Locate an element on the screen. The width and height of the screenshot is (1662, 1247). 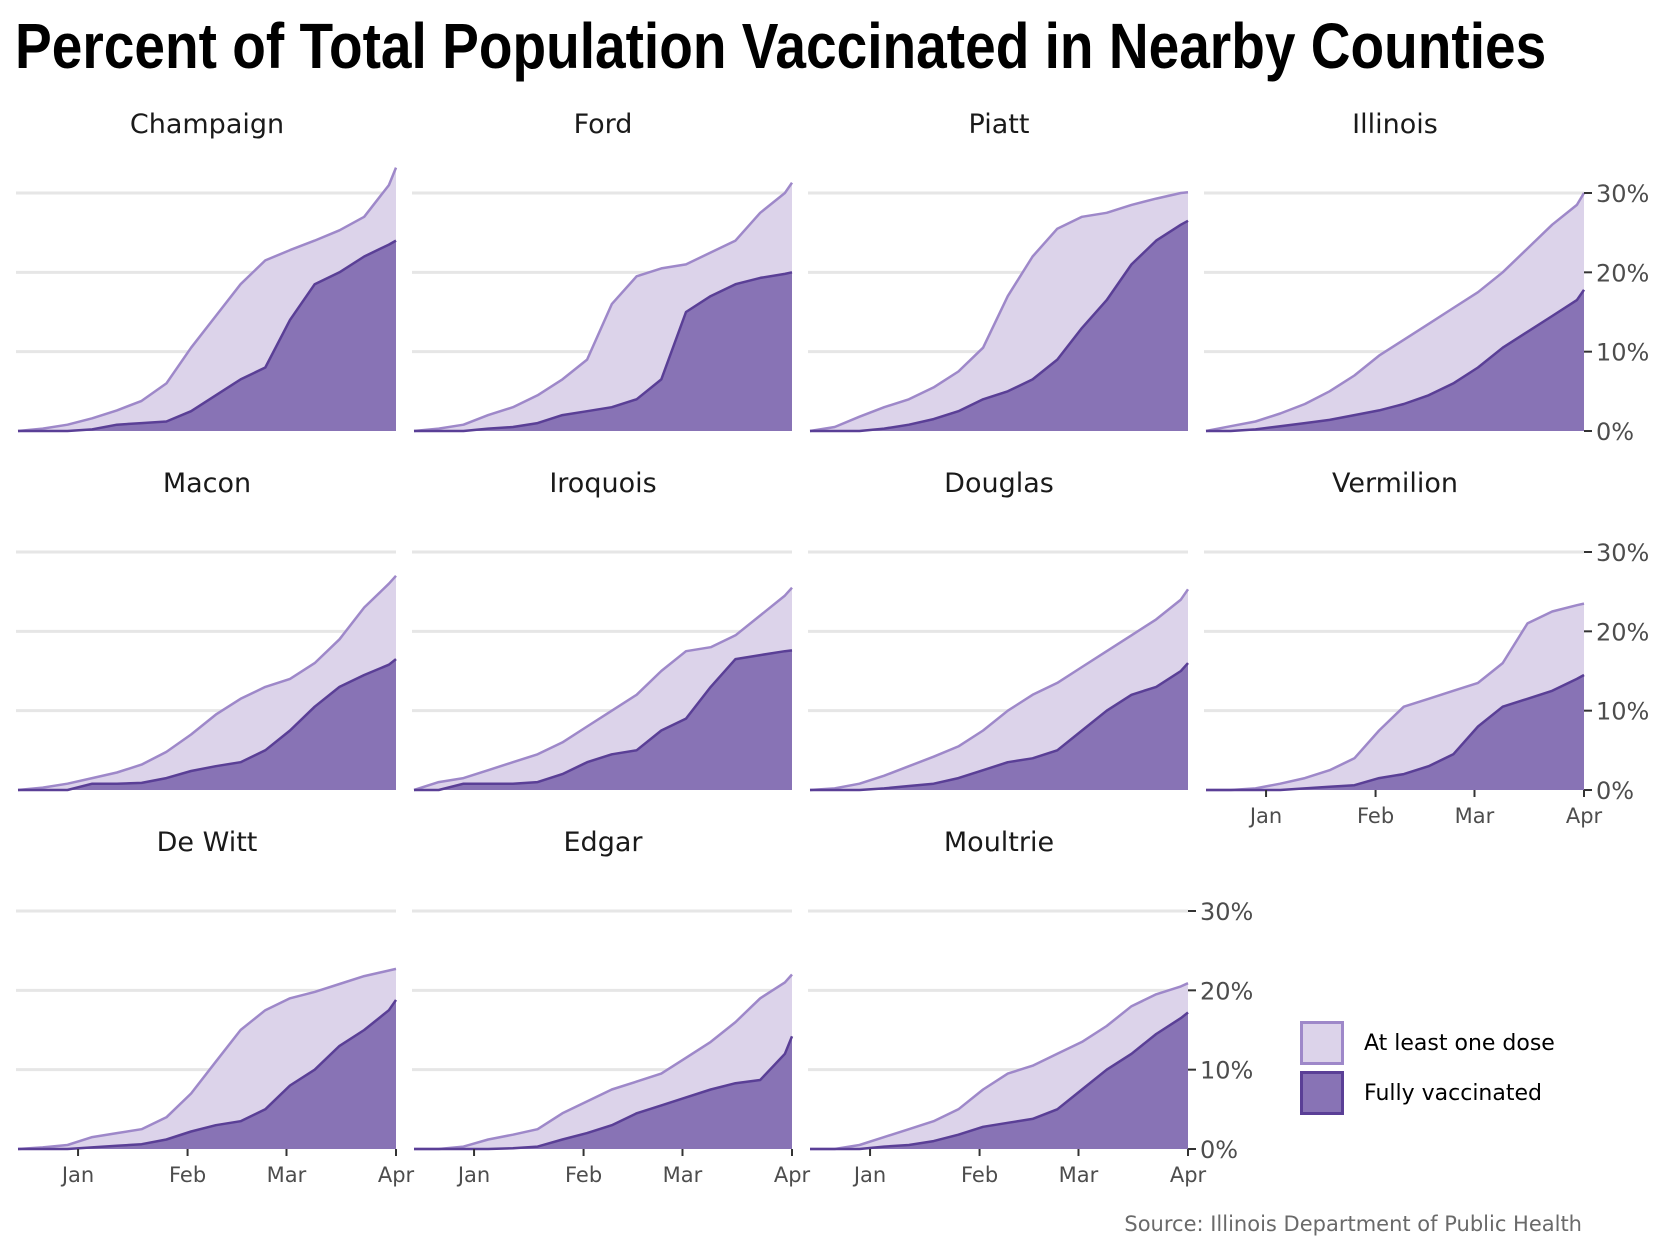
panel-title: Vermilion is located at coordinates (1395, 483).